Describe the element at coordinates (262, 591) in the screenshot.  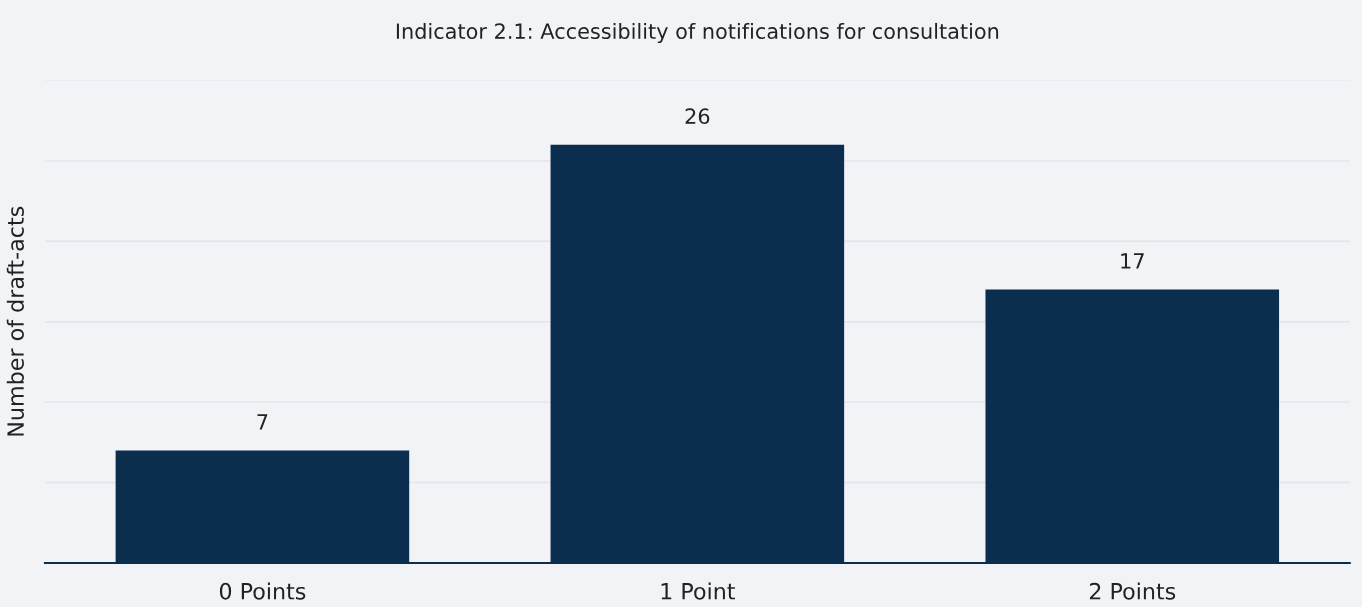
I see `x-tick-label: 0 Points` at that location.